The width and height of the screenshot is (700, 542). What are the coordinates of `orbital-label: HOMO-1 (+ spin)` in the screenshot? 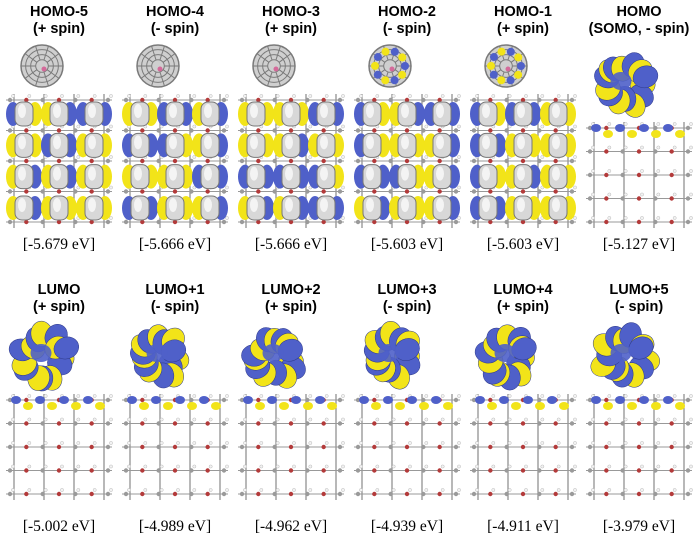 It's located at (523, 21).